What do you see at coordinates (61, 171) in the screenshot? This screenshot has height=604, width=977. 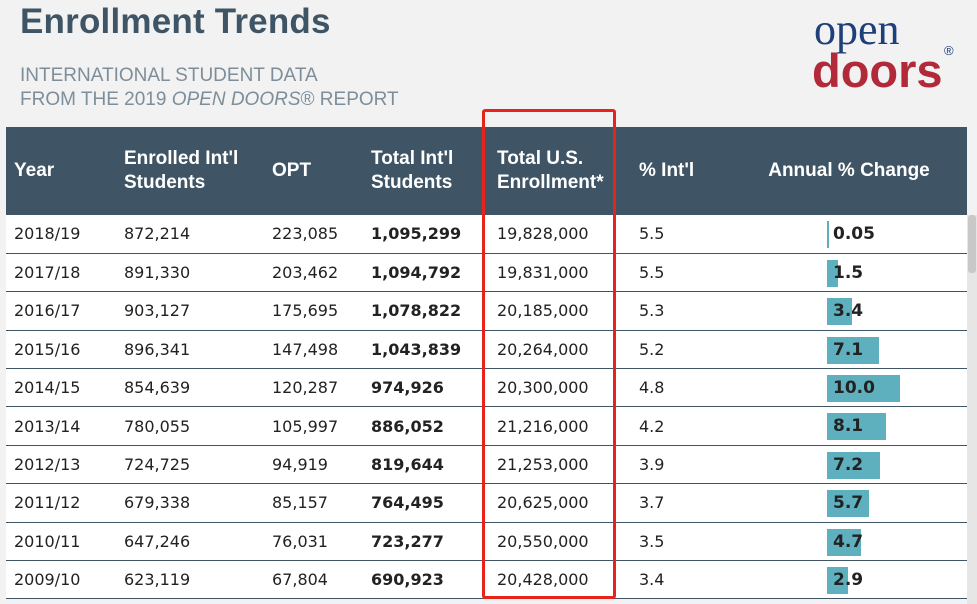 I see `column-header-year: Year` at bounding box center [61, 171].